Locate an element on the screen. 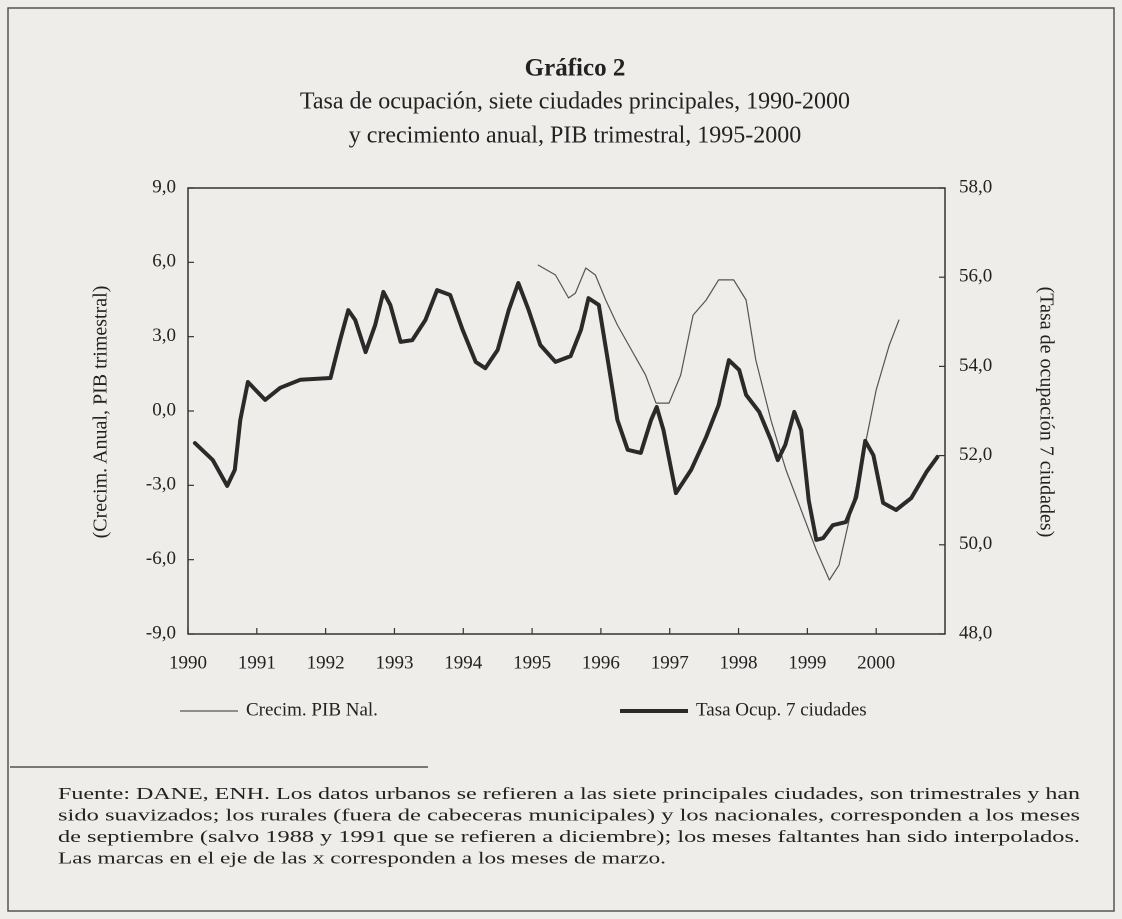 The width and height of the screenshot is (1122, 919). x-tick-label: 1995 is located at coordinates (532, 662).